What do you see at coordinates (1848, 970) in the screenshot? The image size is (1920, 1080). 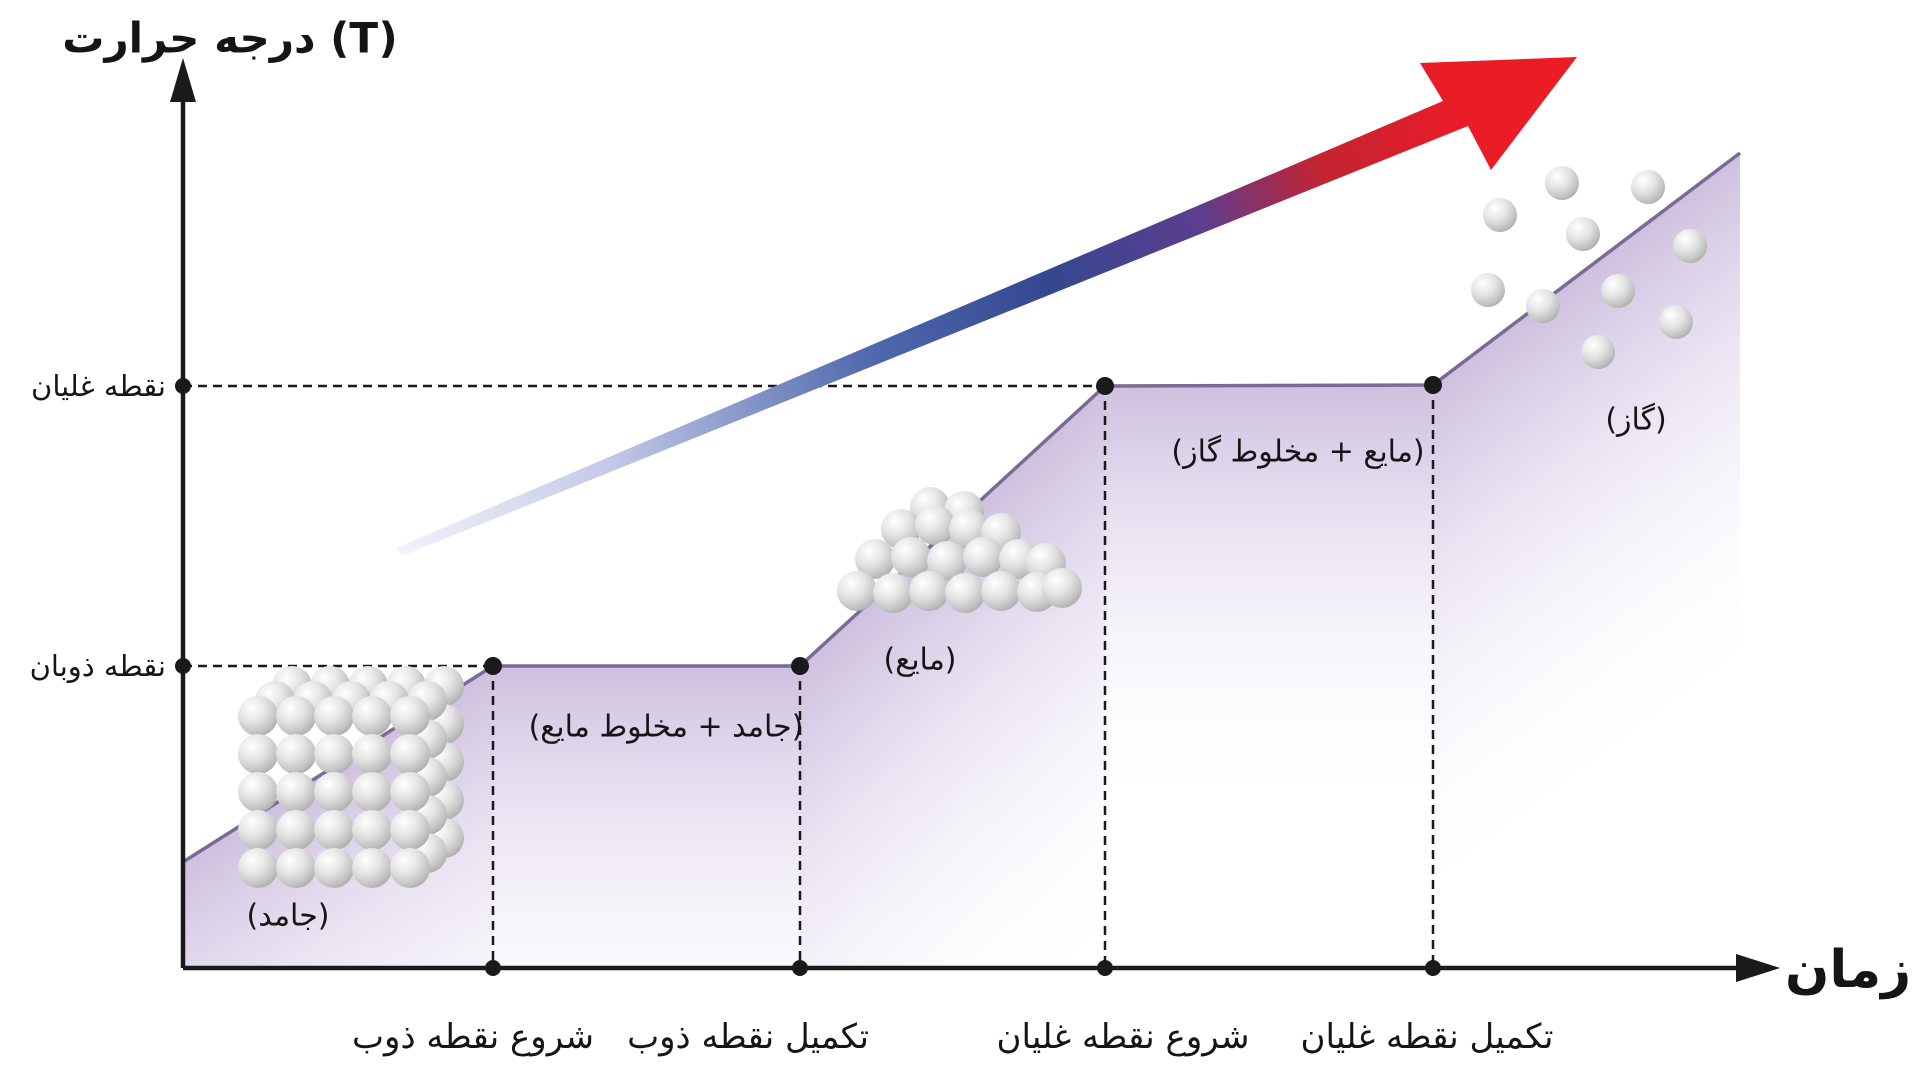 I see `x-axis-title: زمان` at bounding box center [1848, 970].